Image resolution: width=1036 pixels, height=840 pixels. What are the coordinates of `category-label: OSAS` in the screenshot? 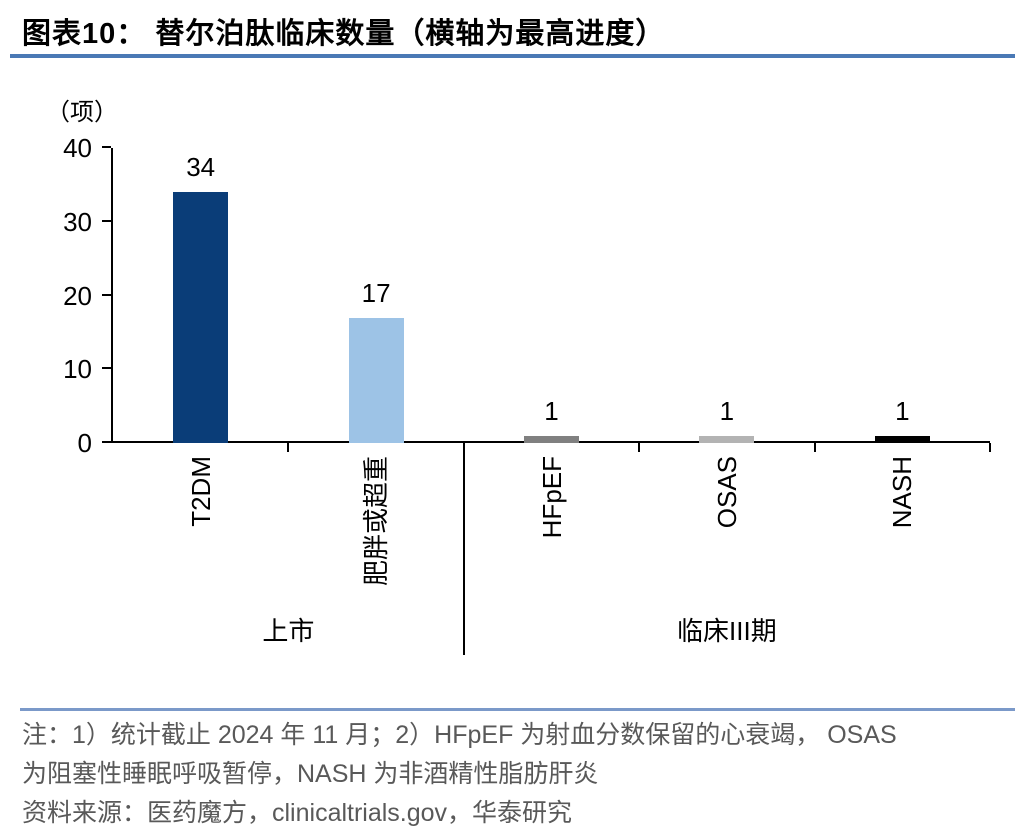 It's located at (726, 492).